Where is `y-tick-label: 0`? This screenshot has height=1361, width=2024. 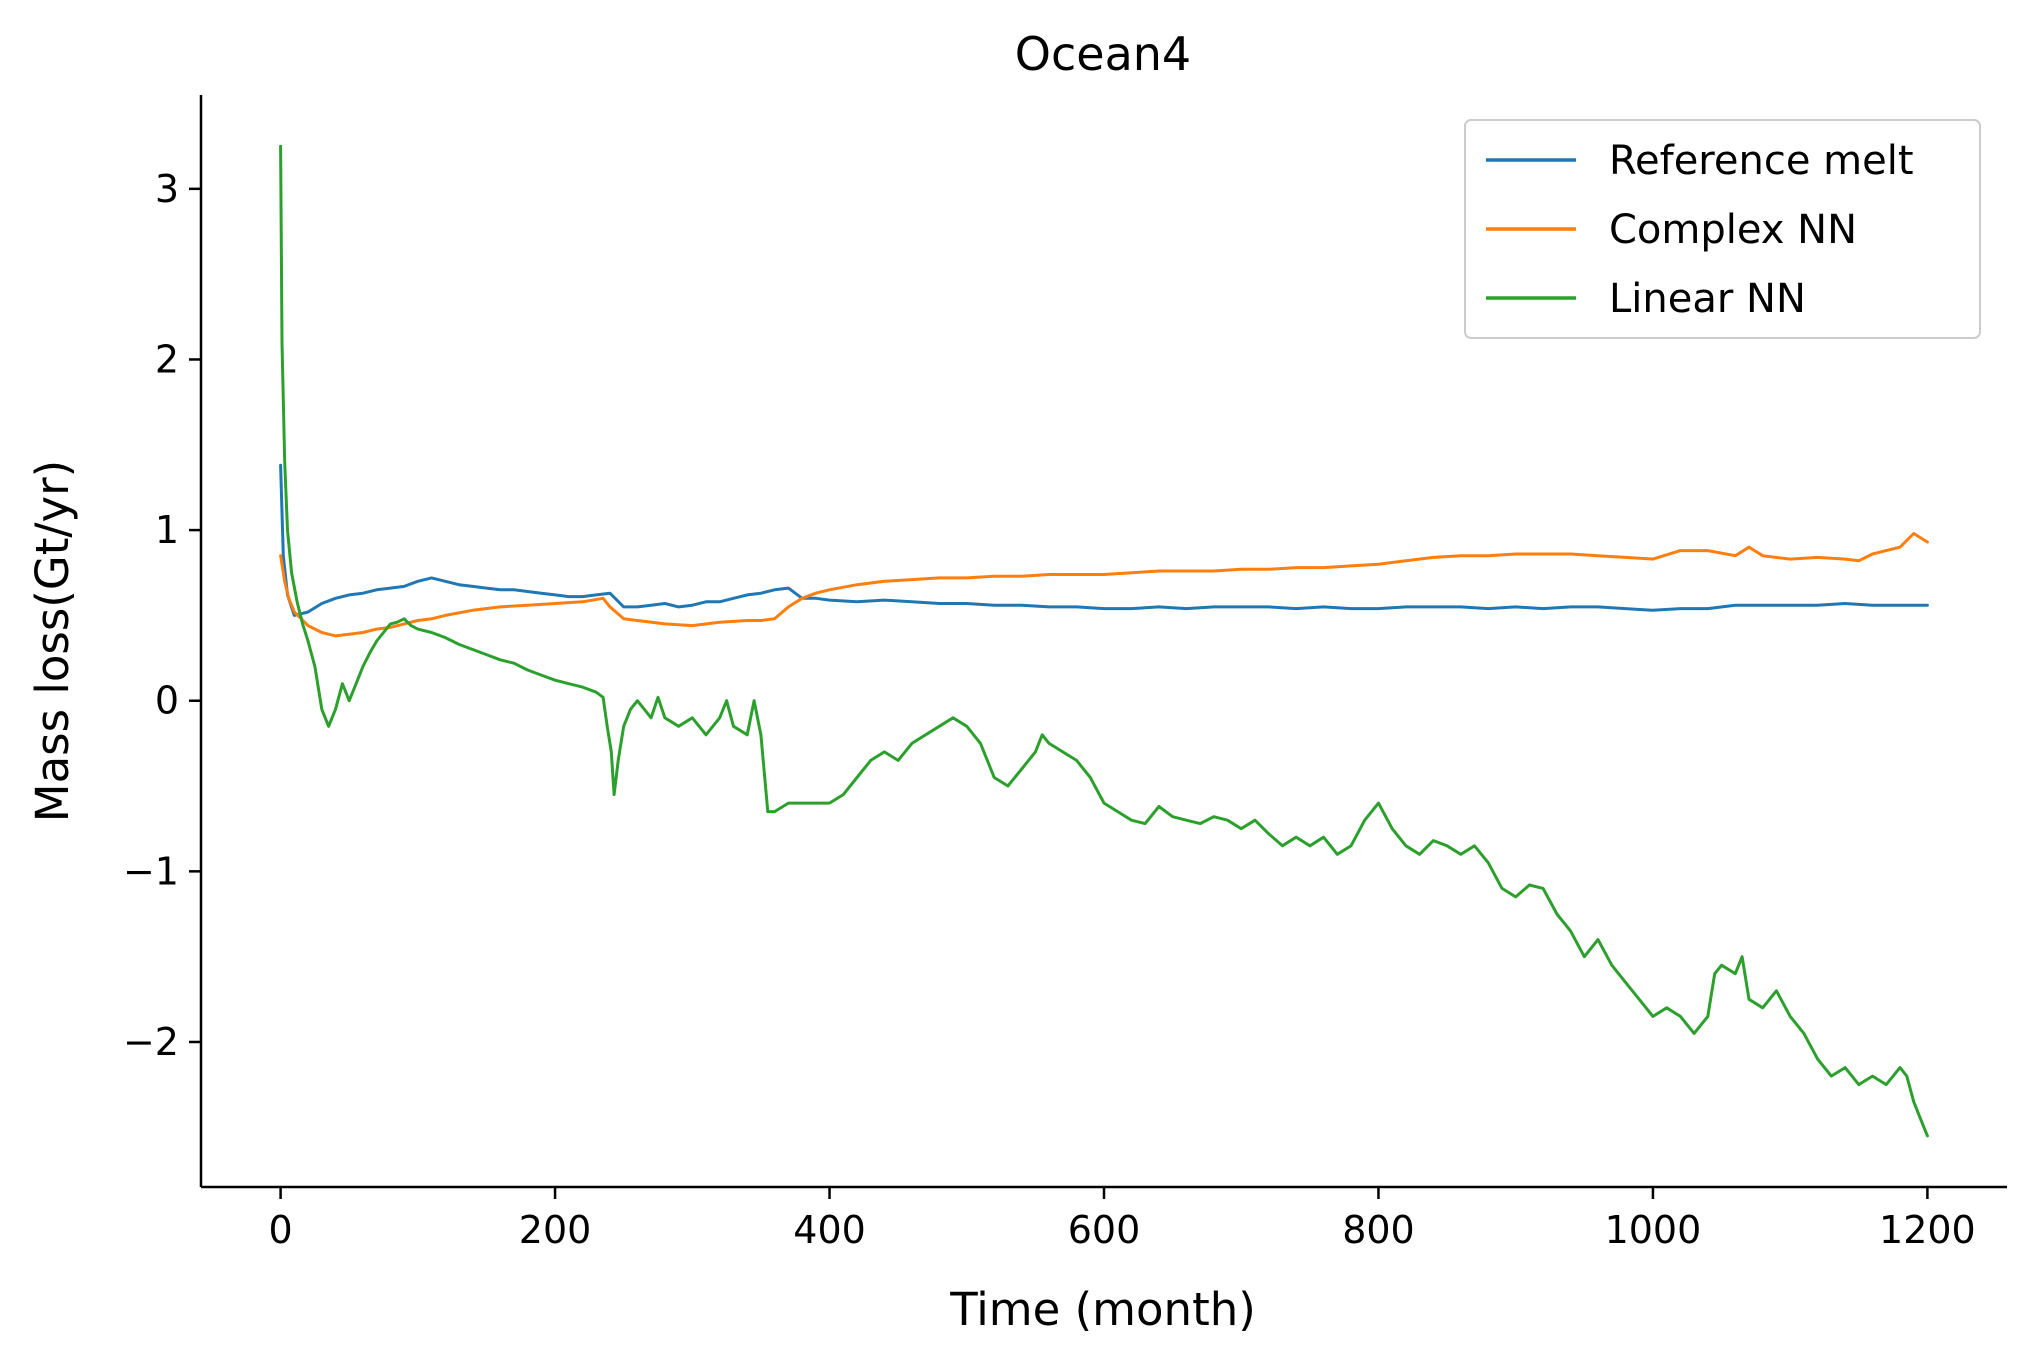
y-tick-label: 0 is located at coordinates (167, 701).